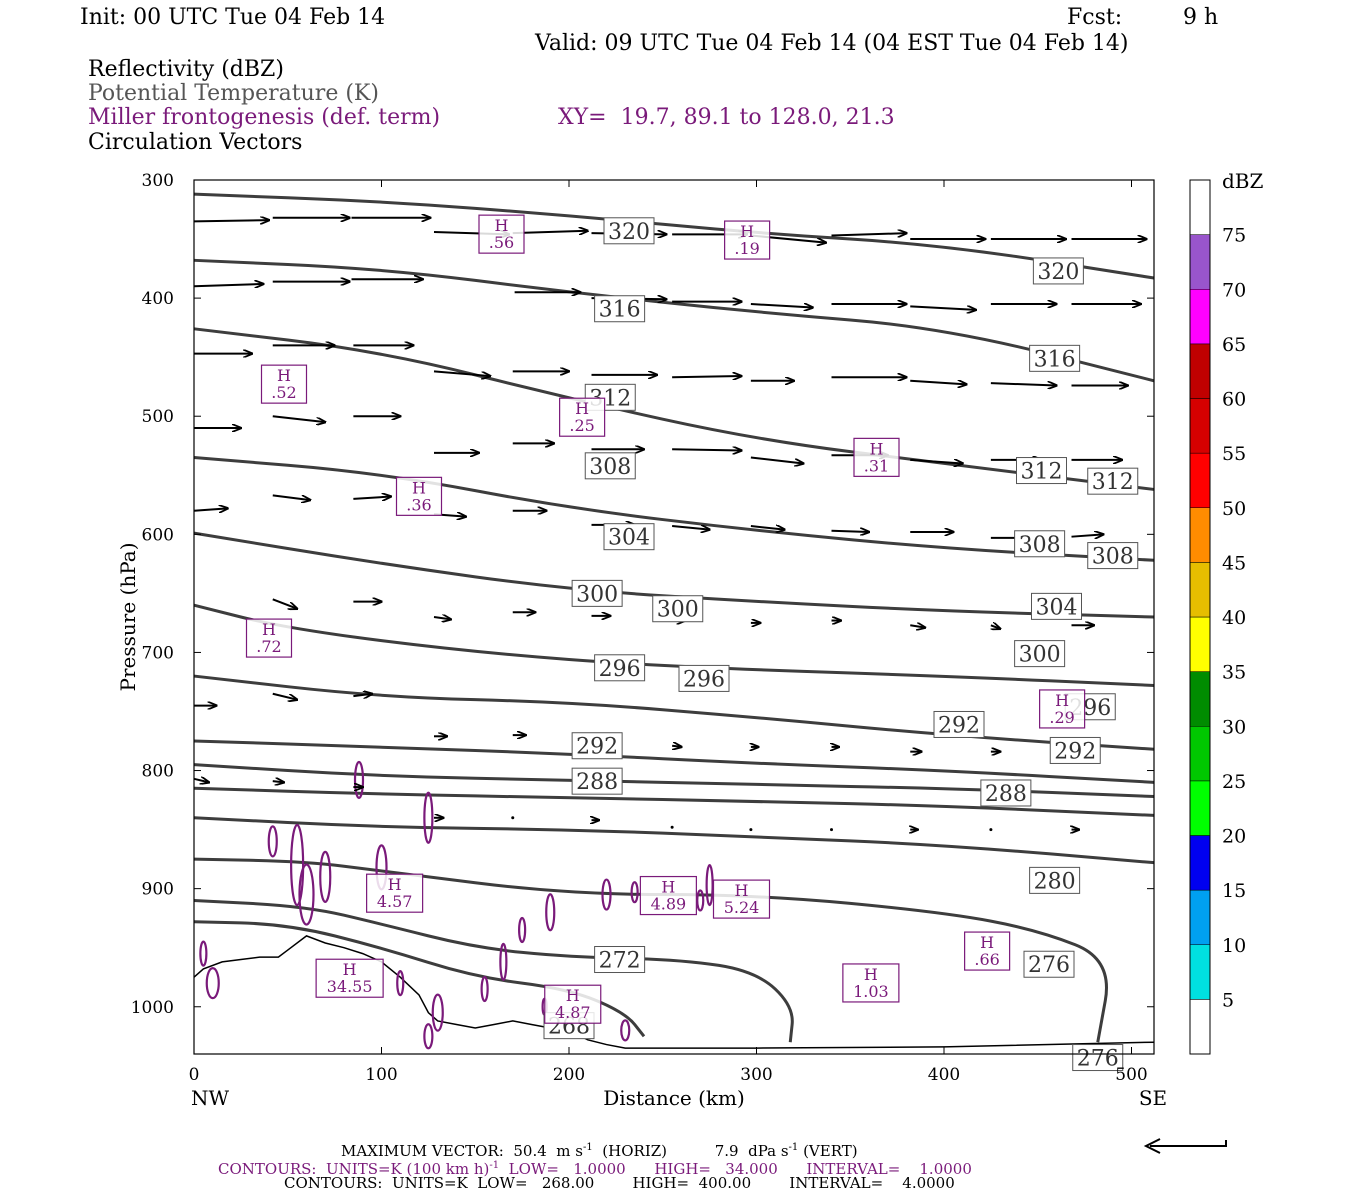  Describe the element at coordinates (597, 781) in the screenshot. I see `theta-label: 288` at that location.